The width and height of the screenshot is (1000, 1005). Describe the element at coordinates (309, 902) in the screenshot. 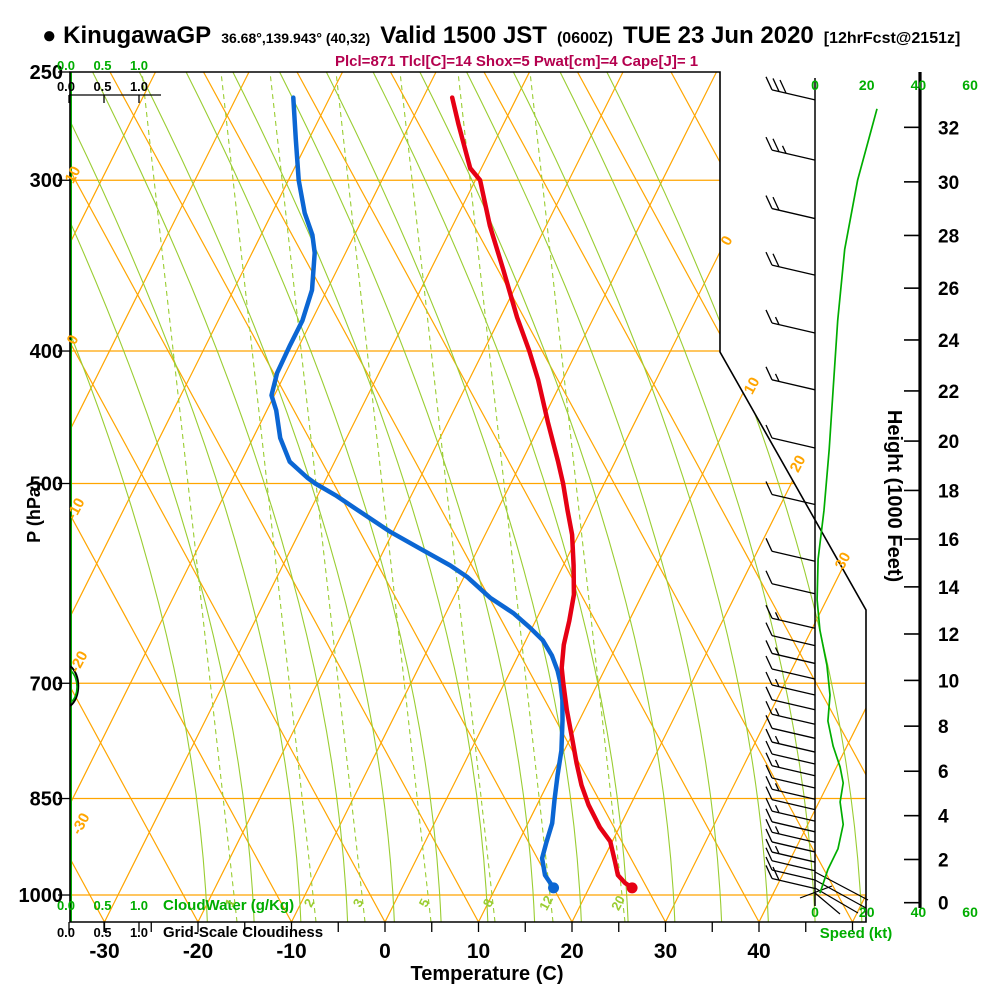

I see `mixing-ratio-label: 2` at that location.